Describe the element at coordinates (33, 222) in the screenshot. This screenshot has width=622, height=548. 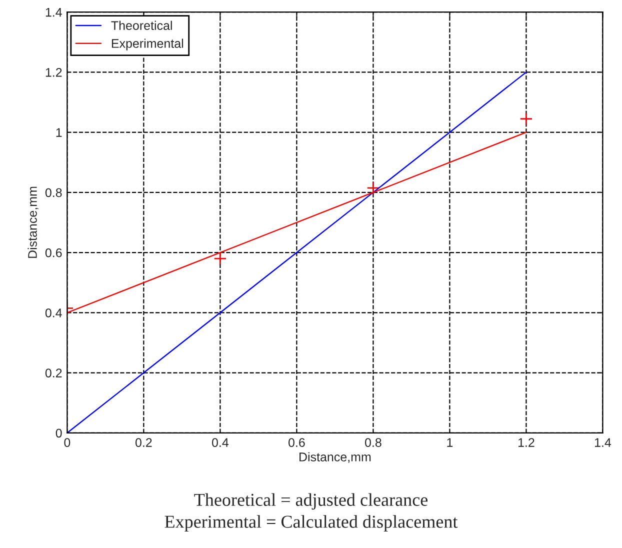
I see `y-axis-title: Distance,mm` at that location.